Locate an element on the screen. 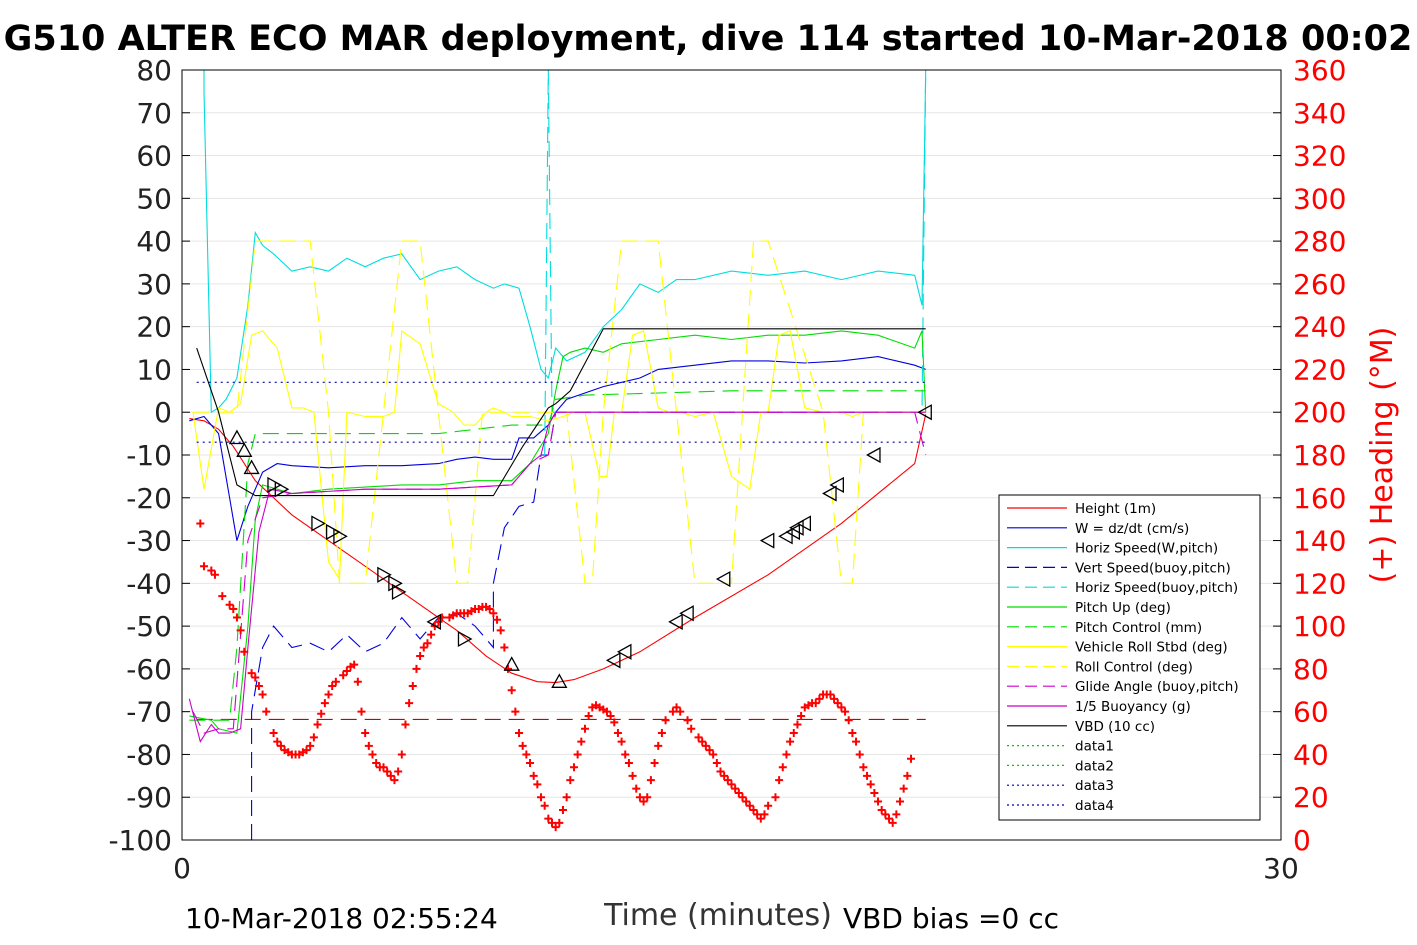 The height and width of the screenshot is (945, 1417). left-tick-label: 30 is located at coordinates (154, 284).